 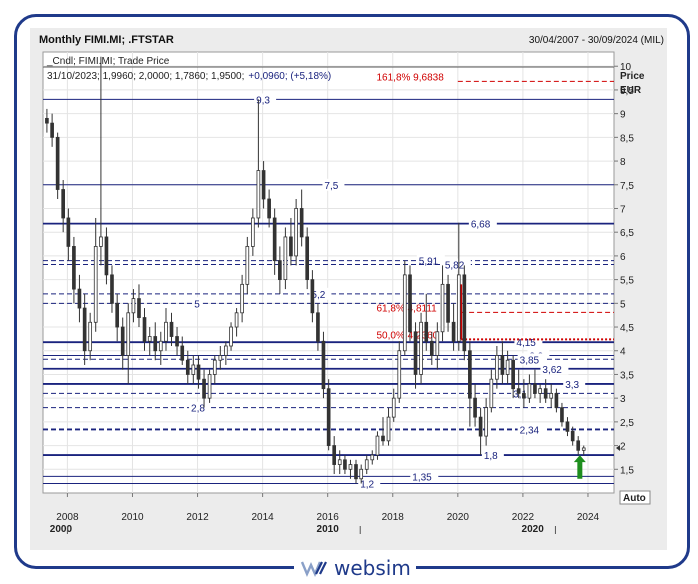 I want to click on y-tick-label: 8,5, so click(x=627, y=138).